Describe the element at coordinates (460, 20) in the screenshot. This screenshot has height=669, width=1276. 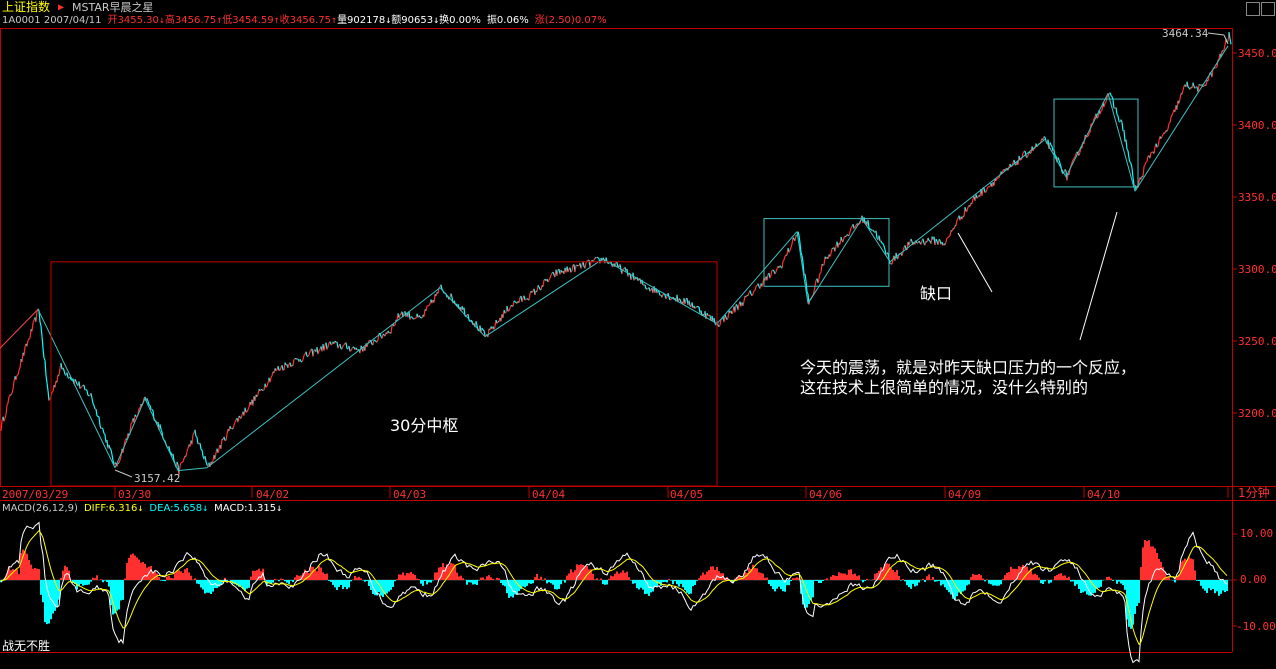
I see `turnover-value: 换0.00%` at that location.